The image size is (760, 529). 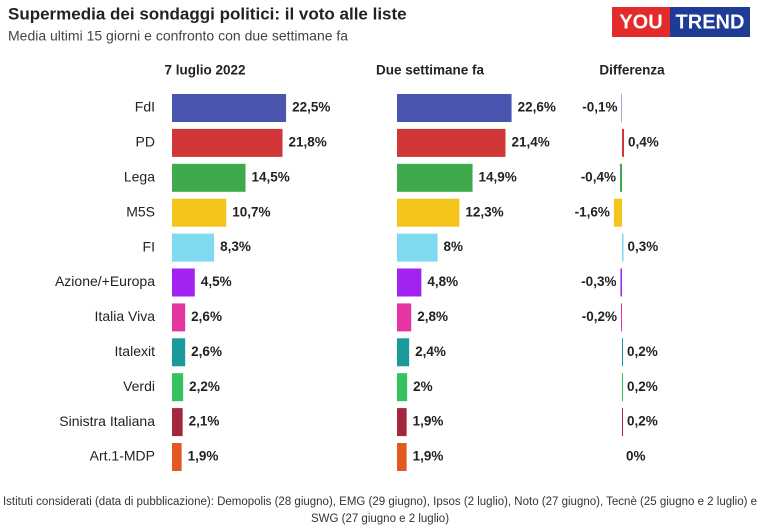 I want to click on logo-text: TREND, so click(x=710, y=22).